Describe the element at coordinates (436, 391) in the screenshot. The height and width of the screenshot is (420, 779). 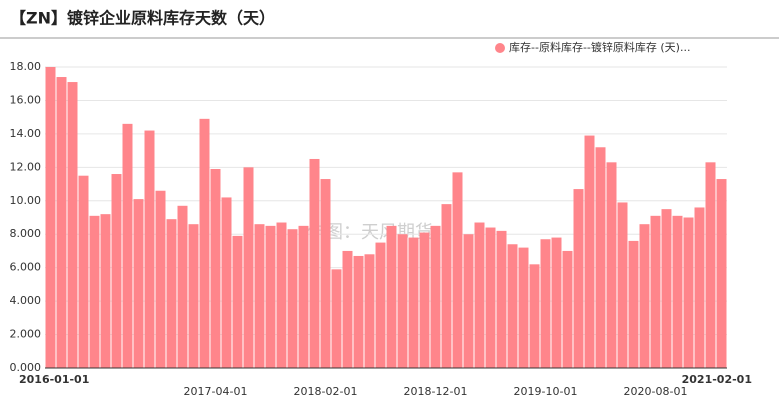
I see `x-tick-label: 2018-12-01` at that location.